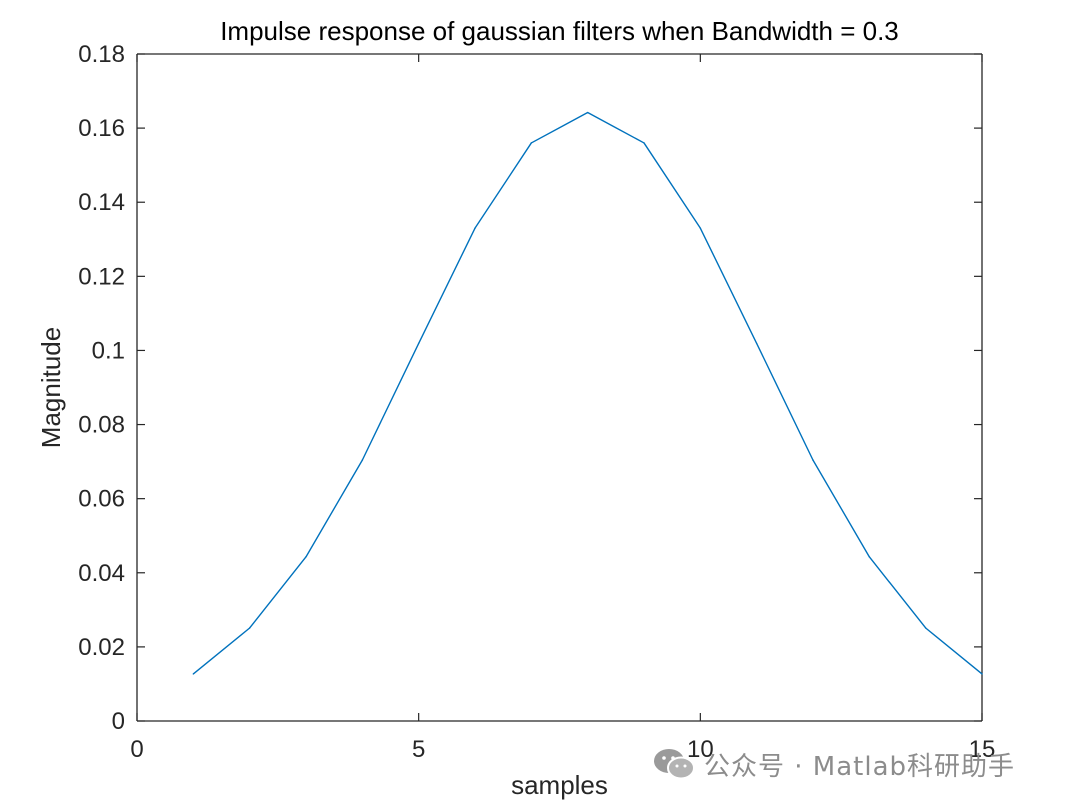 This screenshot has height=806, width=1080. I want to click on y-tick-label: 0.04, so click(101, 573).